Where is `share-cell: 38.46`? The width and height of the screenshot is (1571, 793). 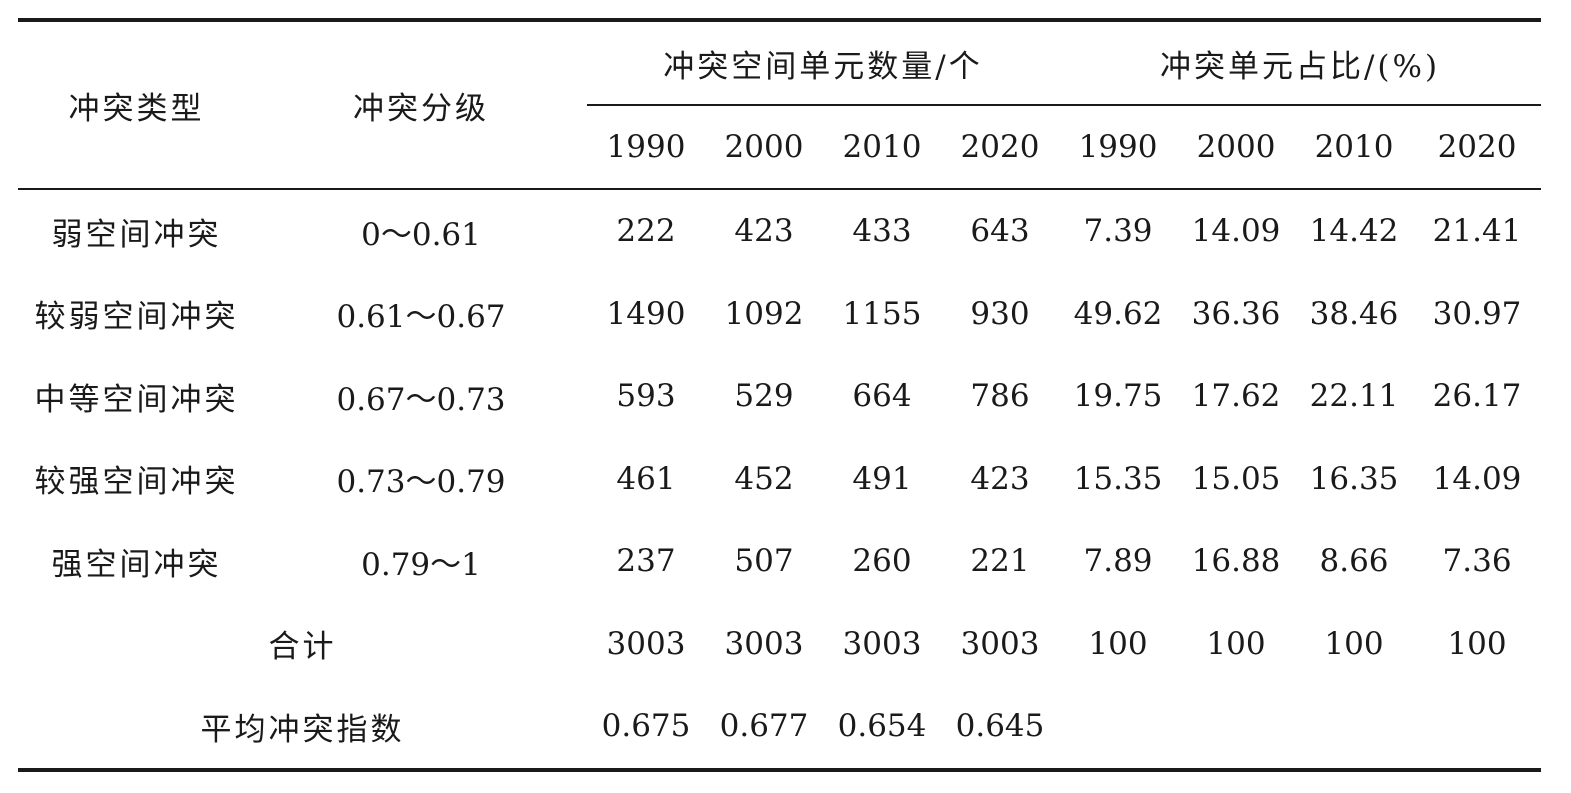 share-cell: 38.46 is located at coordinates (1354, 313).